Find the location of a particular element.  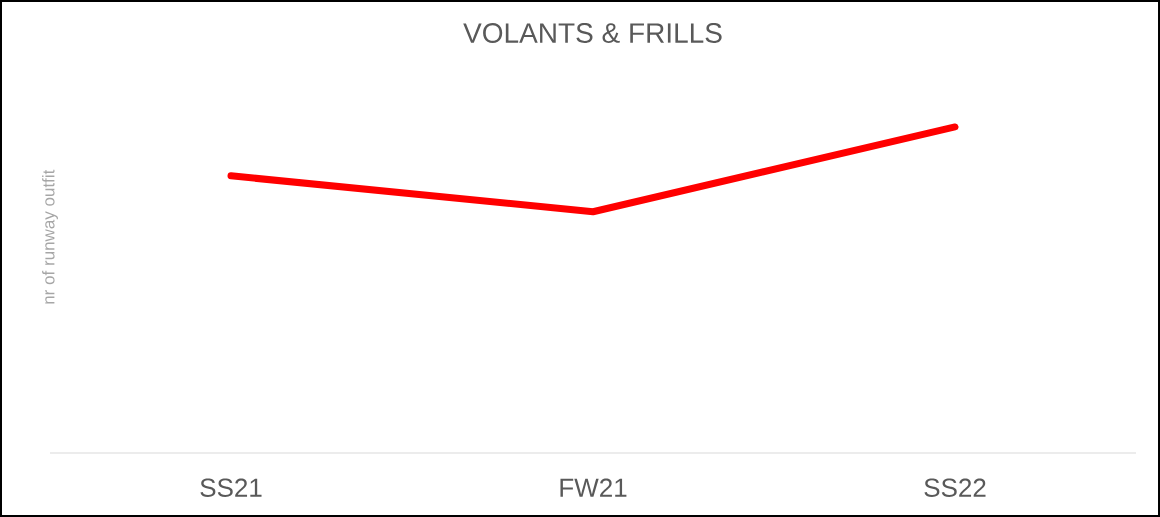

x-tick-label: FW21 is located at coordinates (593, 487).